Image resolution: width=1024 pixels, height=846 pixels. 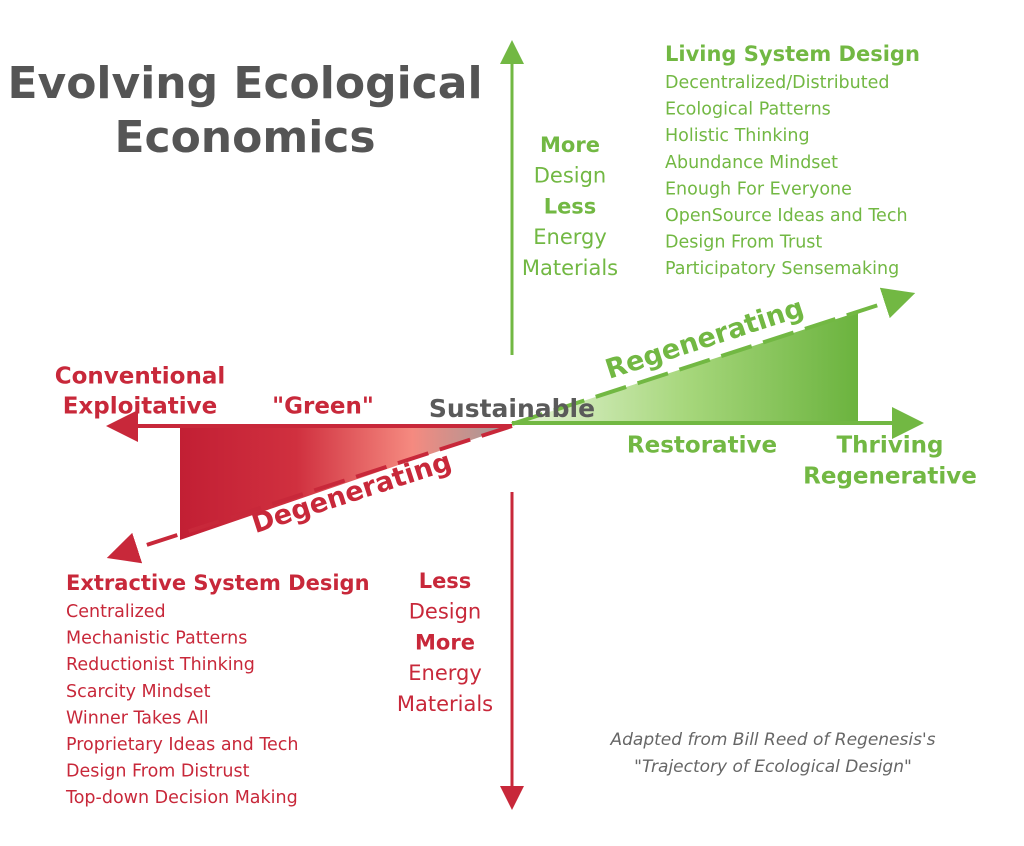 What do you see at coordinates (182, 745) in the screenshot?
I see `list-item: Proprietary Ideas and Tech` at bounding box center [182, 745].